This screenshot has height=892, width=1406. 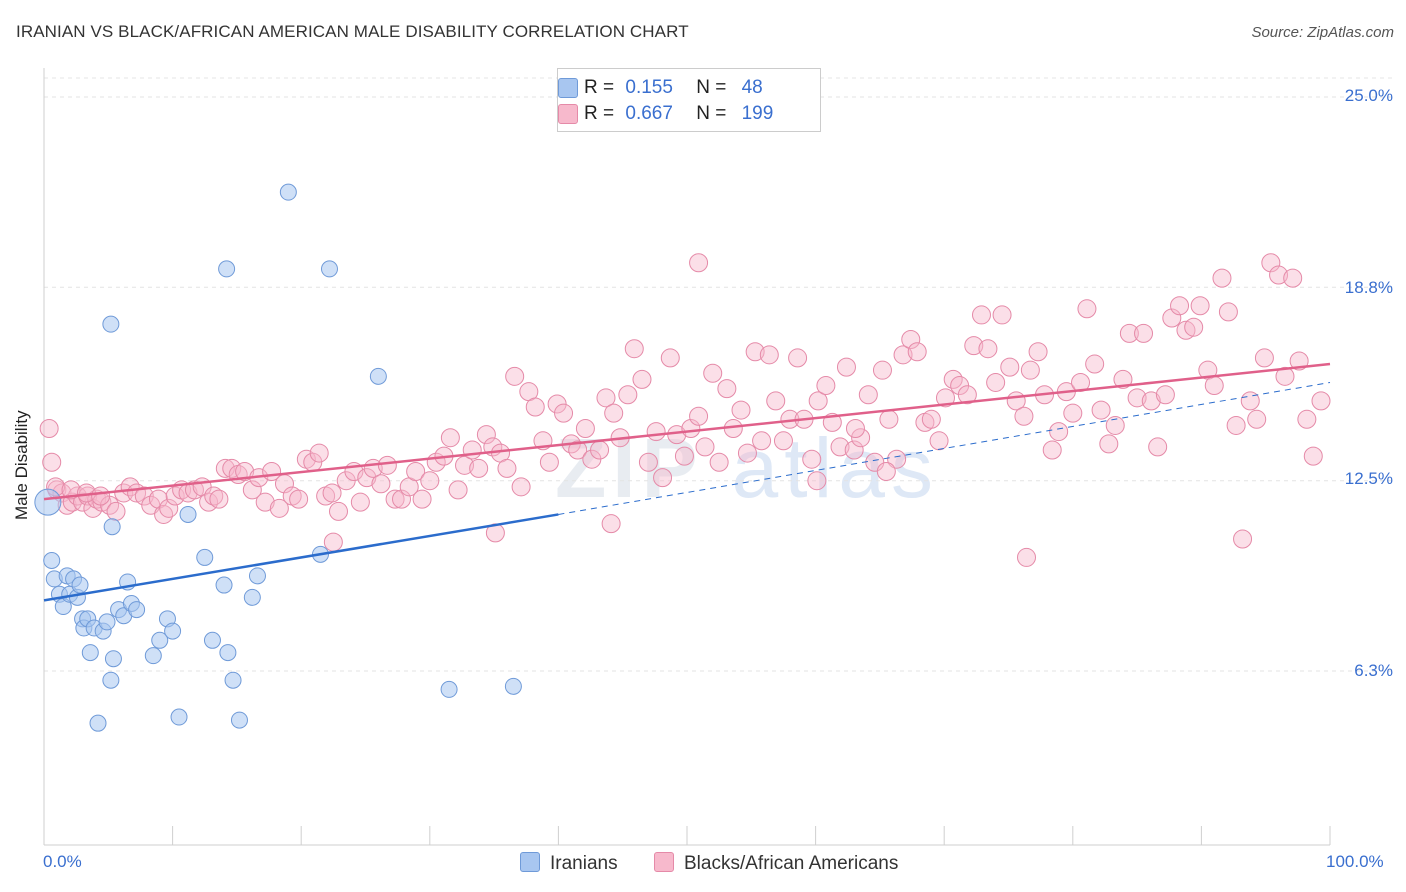 I want to click on y-tick-label: 18.8%, so click(x=1368, y=287).